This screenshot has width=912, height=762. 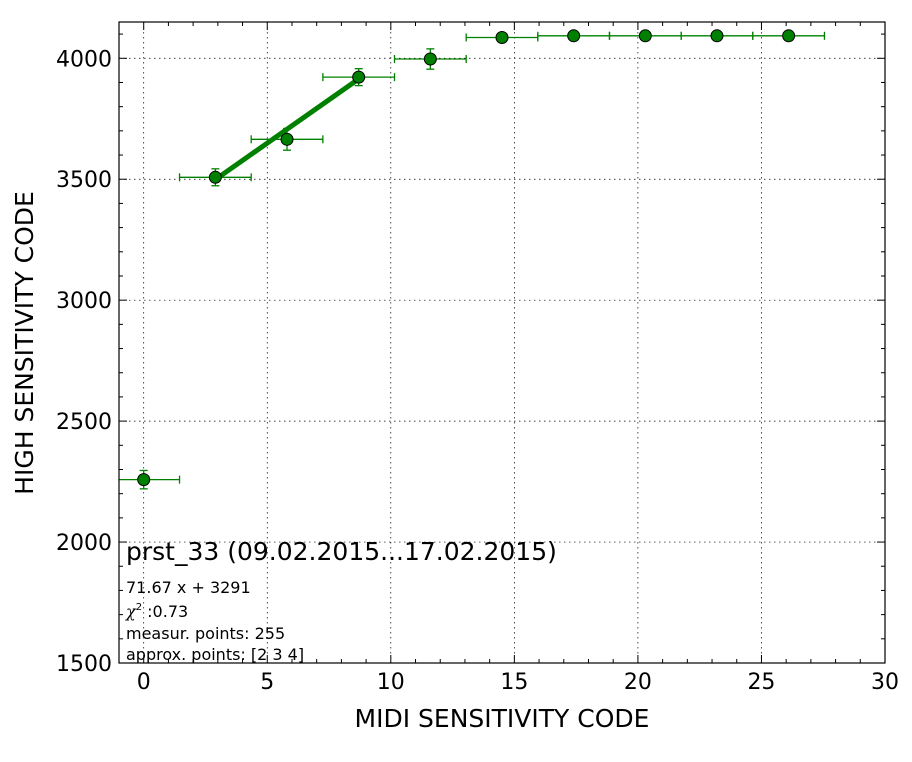 What do you see at coordinates (84, 180) in the screenshot?
I see `y-tick-label: 3500` at bounding box center [84, 180].